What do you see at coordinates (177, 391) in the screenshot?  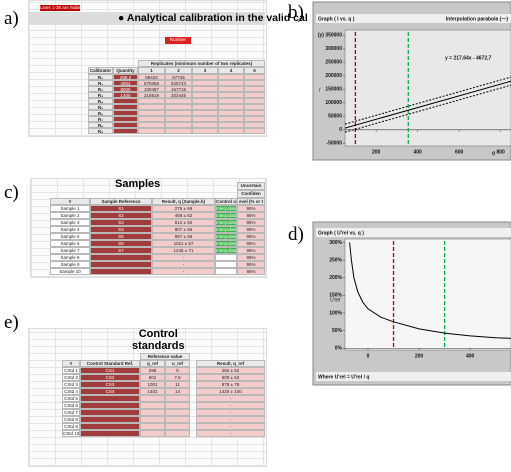 I see `cell: 14` at bounding box center [177, 391].